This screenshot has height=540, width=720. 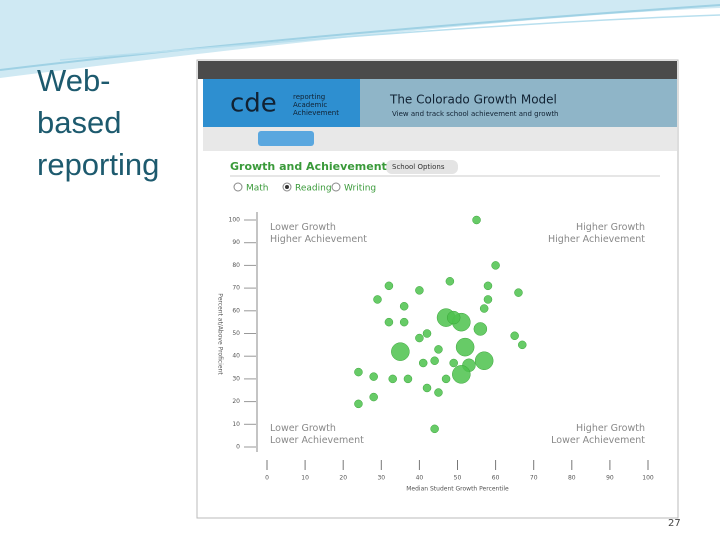 I want to click on radio-label: Writing, so click(x=360, y=189).